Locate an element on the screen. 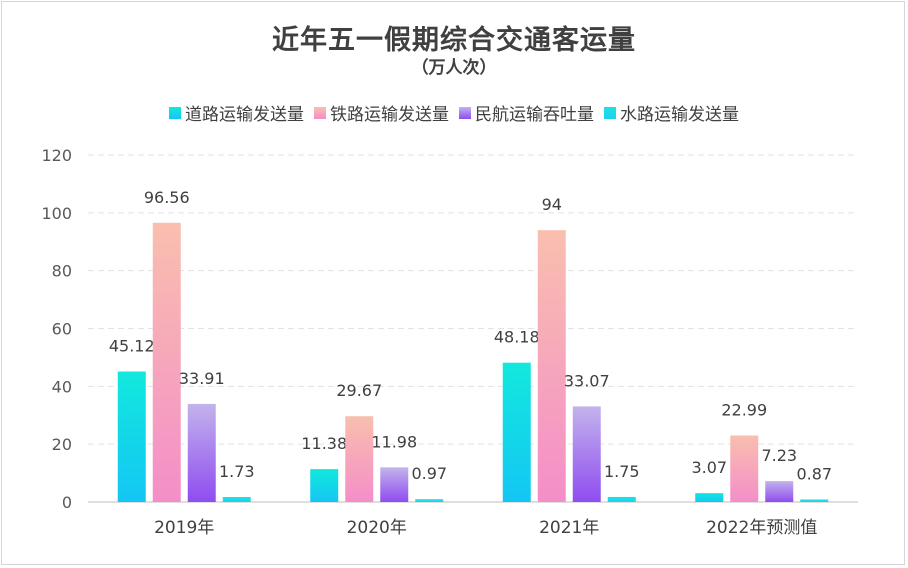 Image resolution: width=908 pixels, height=568 pixels. data-label: 3.07 is located at coordinates (709, 467).